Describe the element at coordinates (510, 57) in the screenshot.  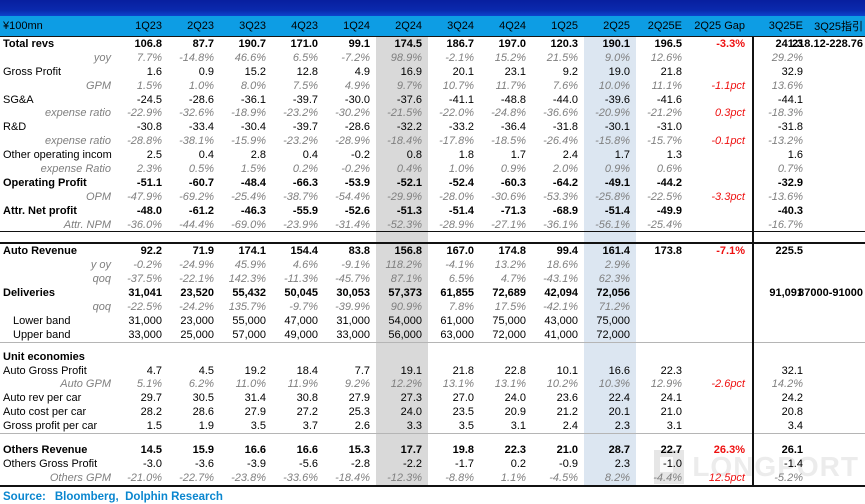
I see `table-cell: 15.2%` at that location.